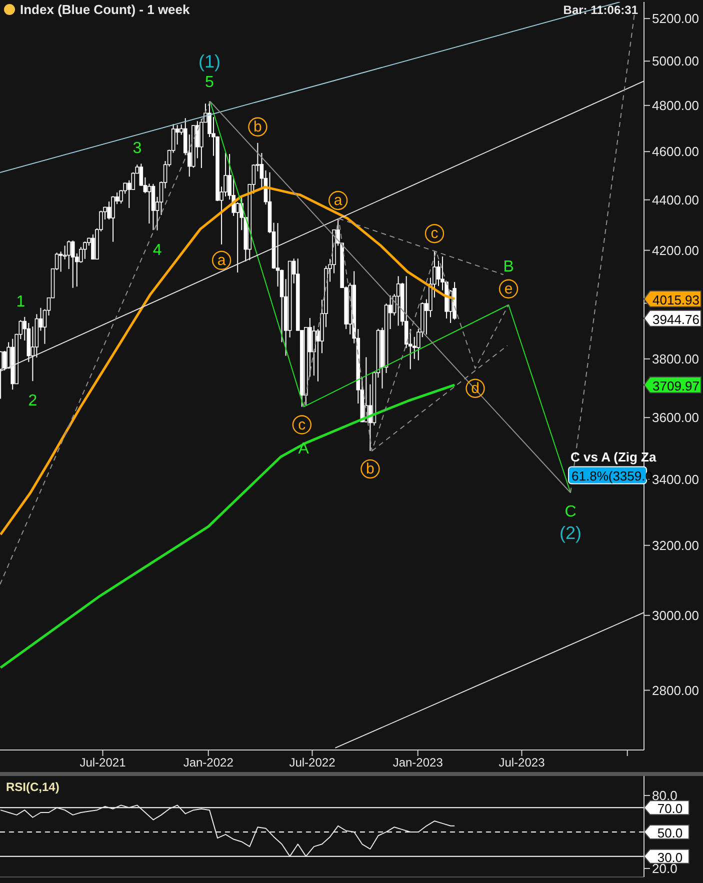 This screenshot has width=703, height=883. Describe the element at coordinates (675, 200) in the screenshot. I see `y-tick-label: 4400.00` at that location.